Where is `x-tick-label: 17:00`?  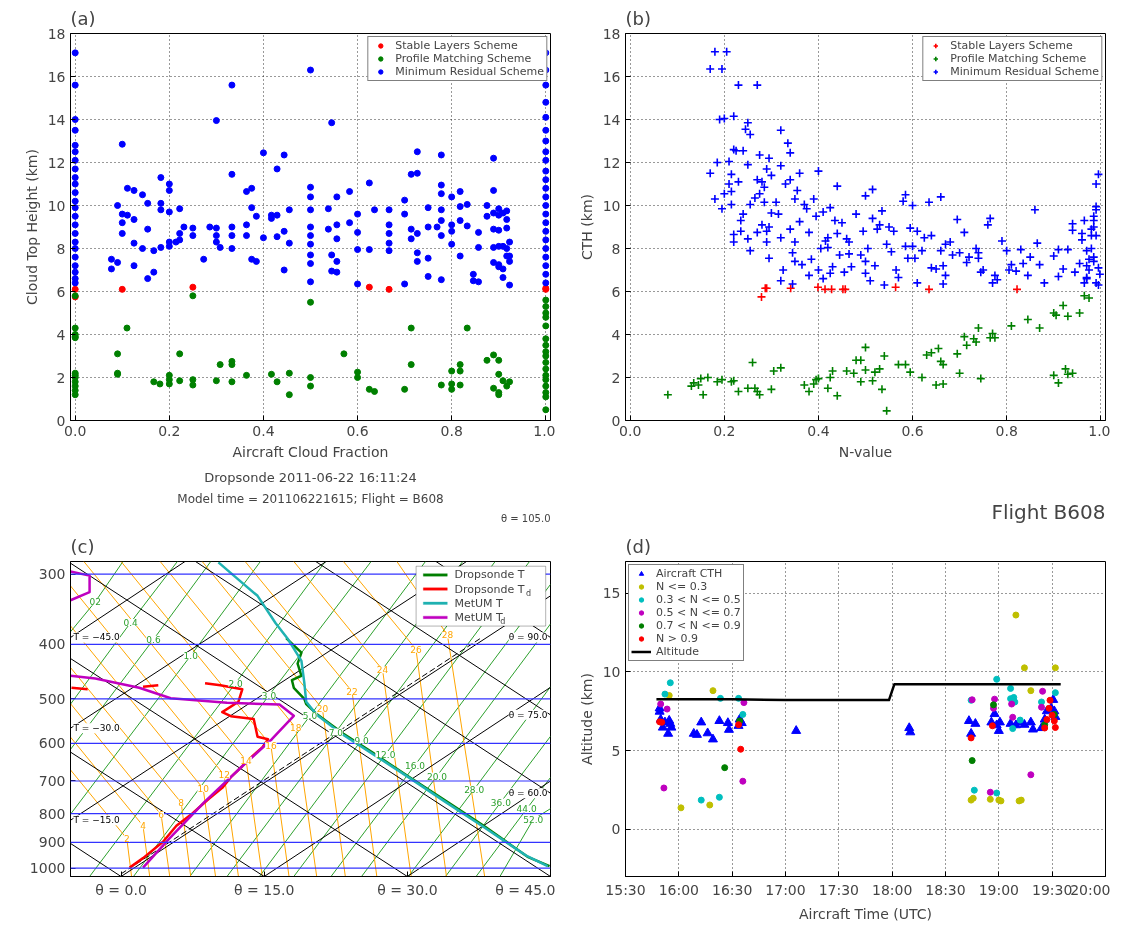
x-tick-label: 17:00 is located at coordinates (785, 889).